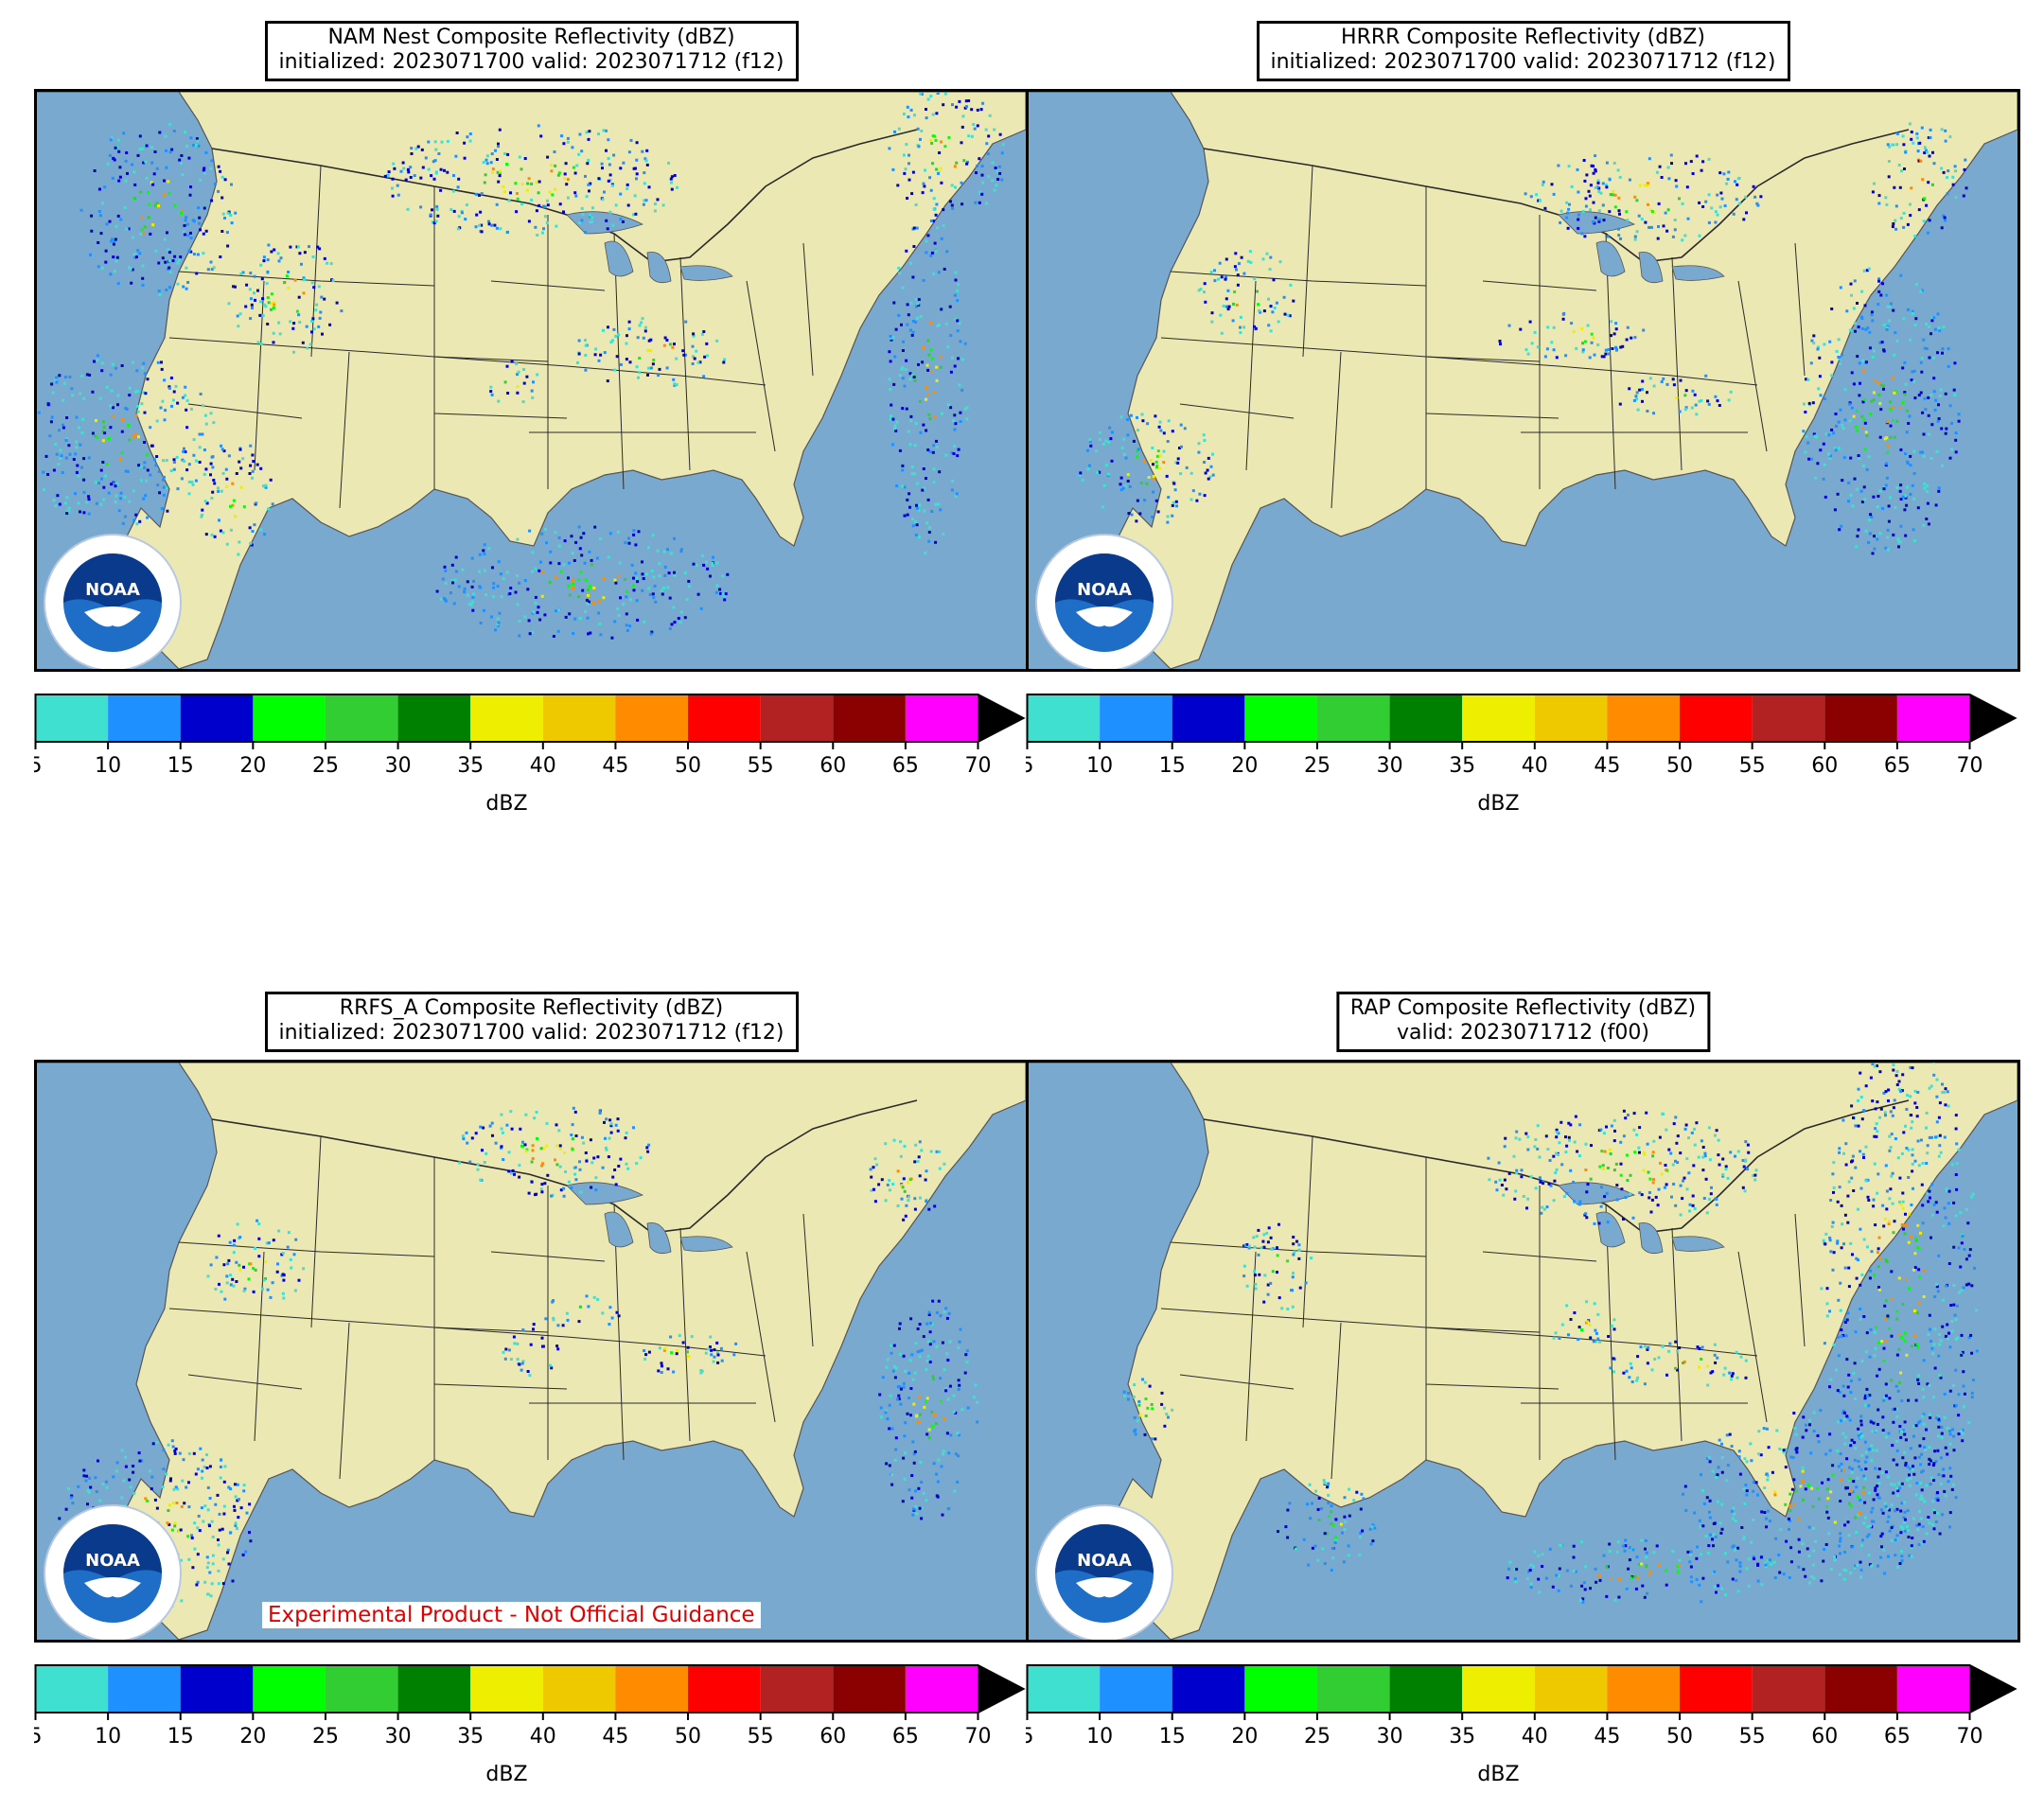  What do you see at coordinates (1610, 258) in the screenshot?
I see `great-lake` at bounding box center [1610, 258].